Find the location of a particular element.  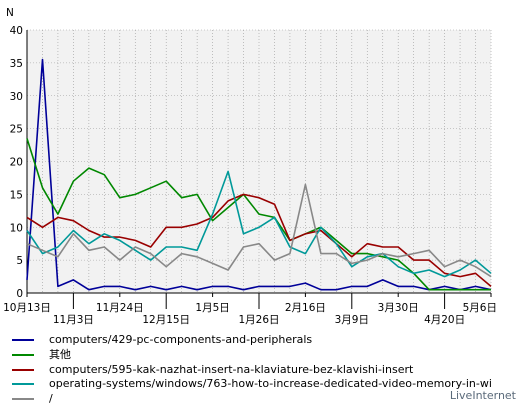

y-tick-label: 15 is located at coordinates (16, 195).